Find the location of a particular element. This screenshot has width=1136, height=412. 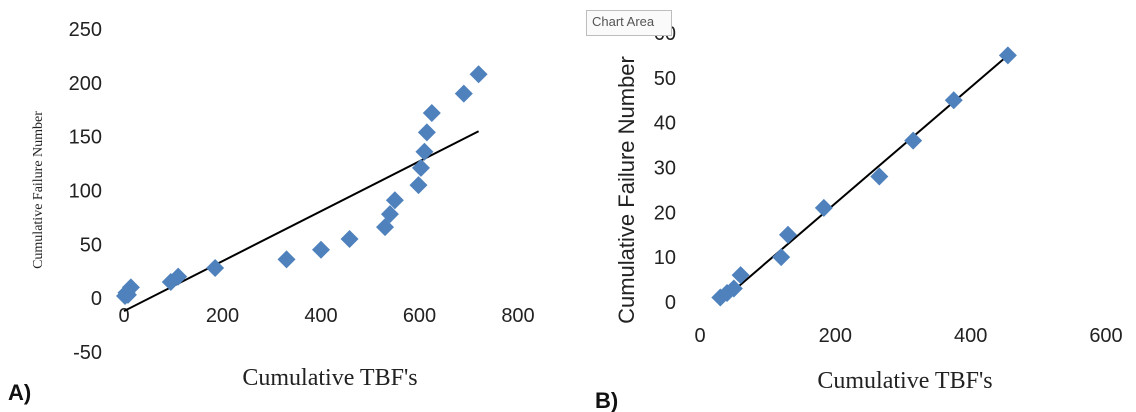

y-tick-label: 40 is located at coordinates (665, 124).